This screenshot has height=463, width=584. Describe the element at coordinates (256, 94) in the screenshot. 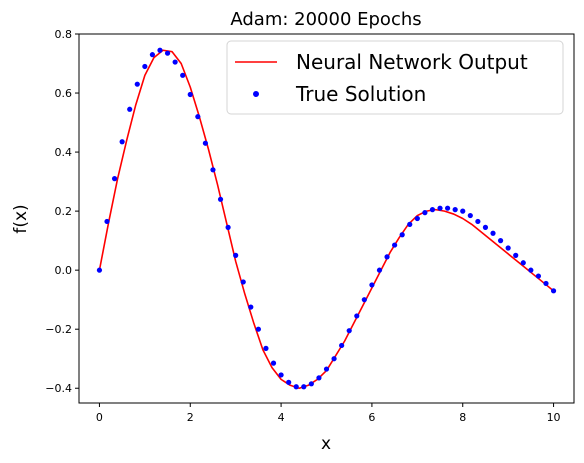

I see `legend-marker-swatch` at that location.